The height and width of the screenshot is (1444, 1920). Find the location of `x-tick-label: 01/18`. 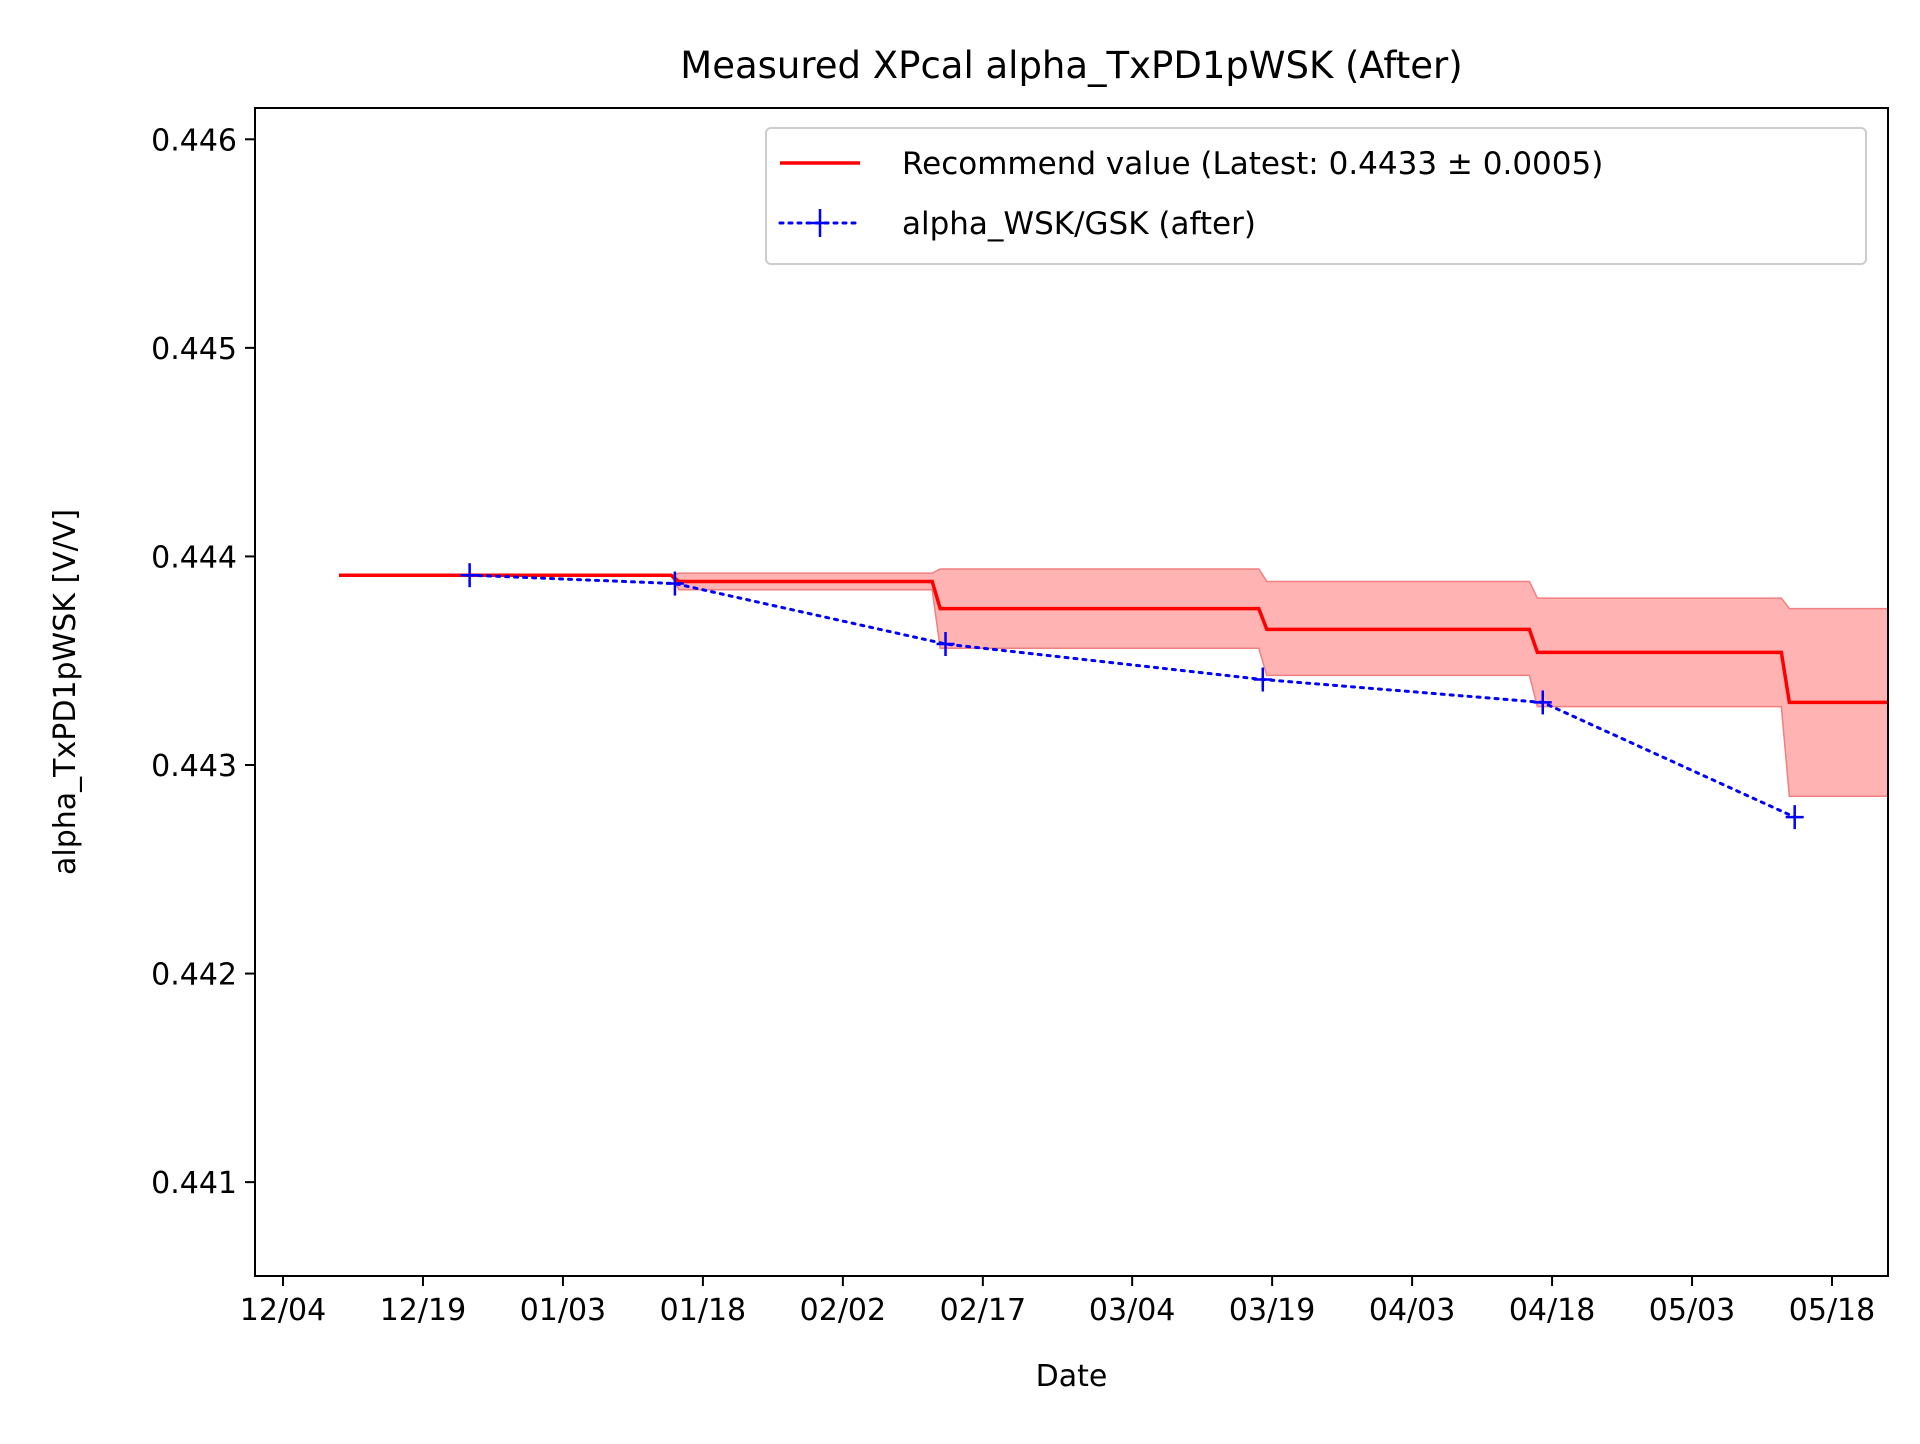

x-tick-label: 01/18 is located at coordinates (703, 1310).